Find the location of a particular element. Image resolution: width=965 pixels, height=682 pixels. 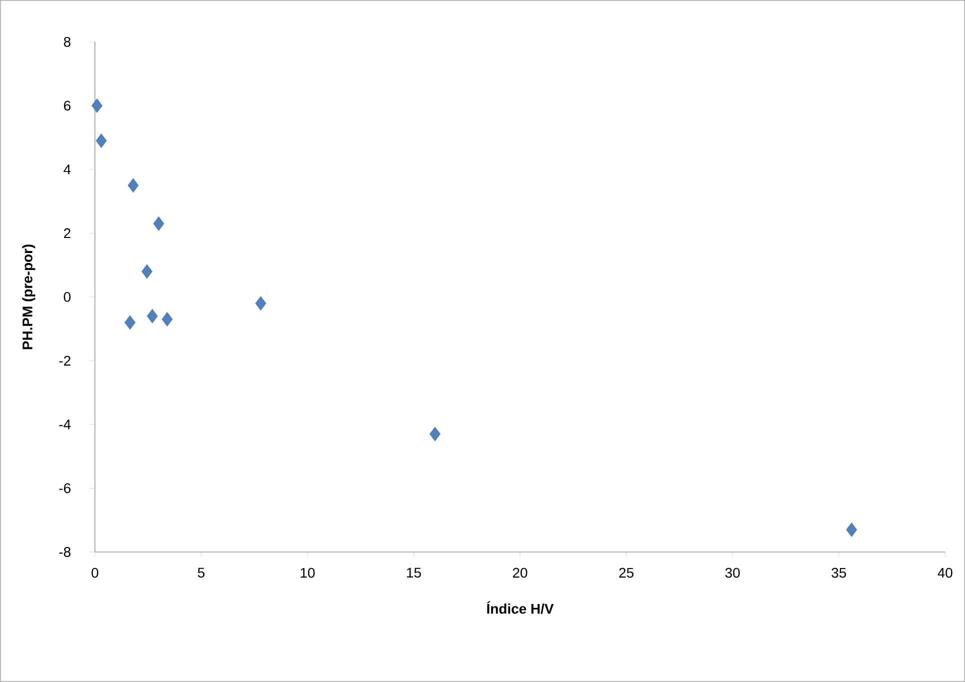

x-tick-label: 10 is located at coordinates (307, 573).